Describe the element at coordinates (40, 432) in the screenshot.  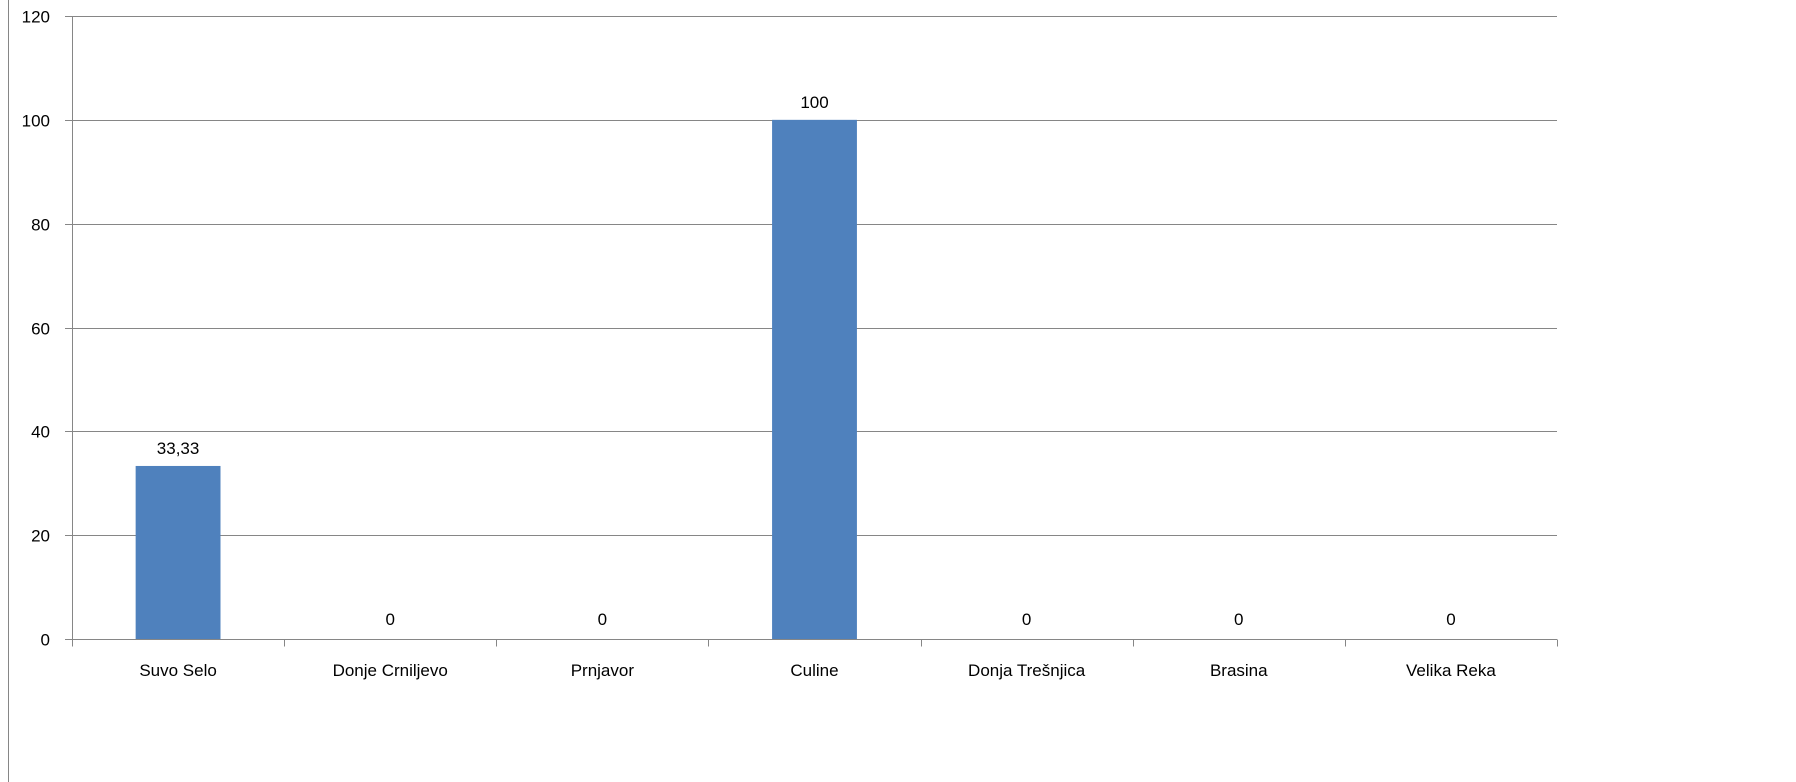
I see `y-tick-label: 40` at that location.